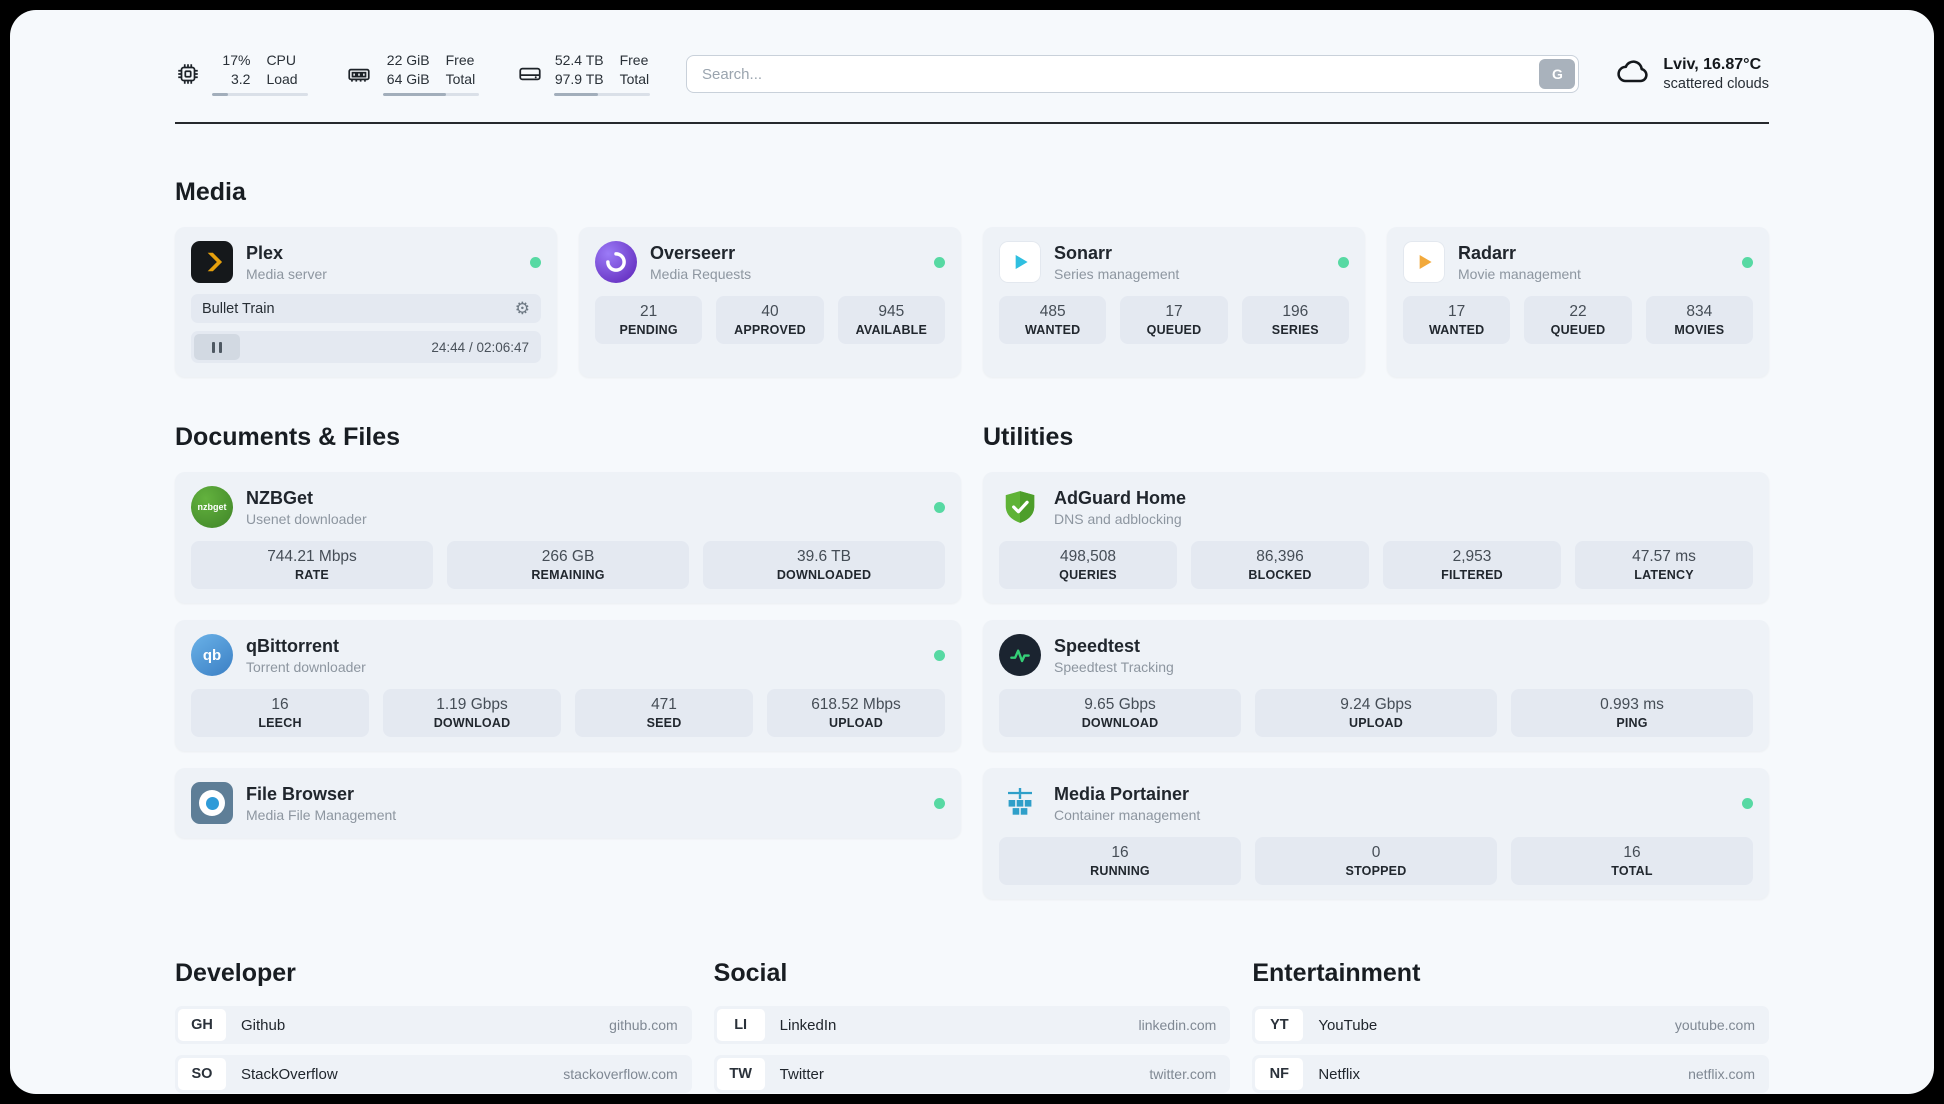  I want to click on stat-tile: 1.19 Gbps DOWNLOAD, so click(472, 713).